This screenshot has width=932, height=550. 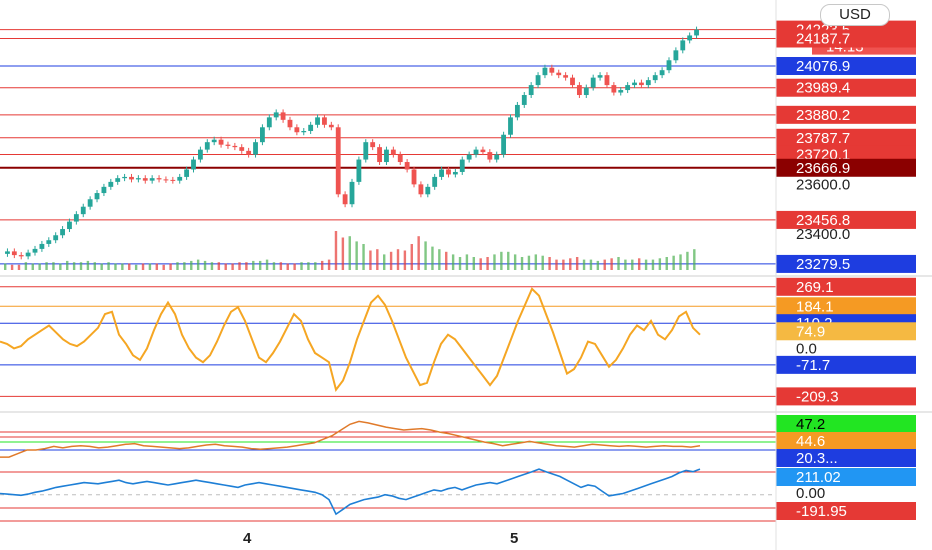 I want to click on price-level-tag: 23456.8, so click(x=823, y=220).